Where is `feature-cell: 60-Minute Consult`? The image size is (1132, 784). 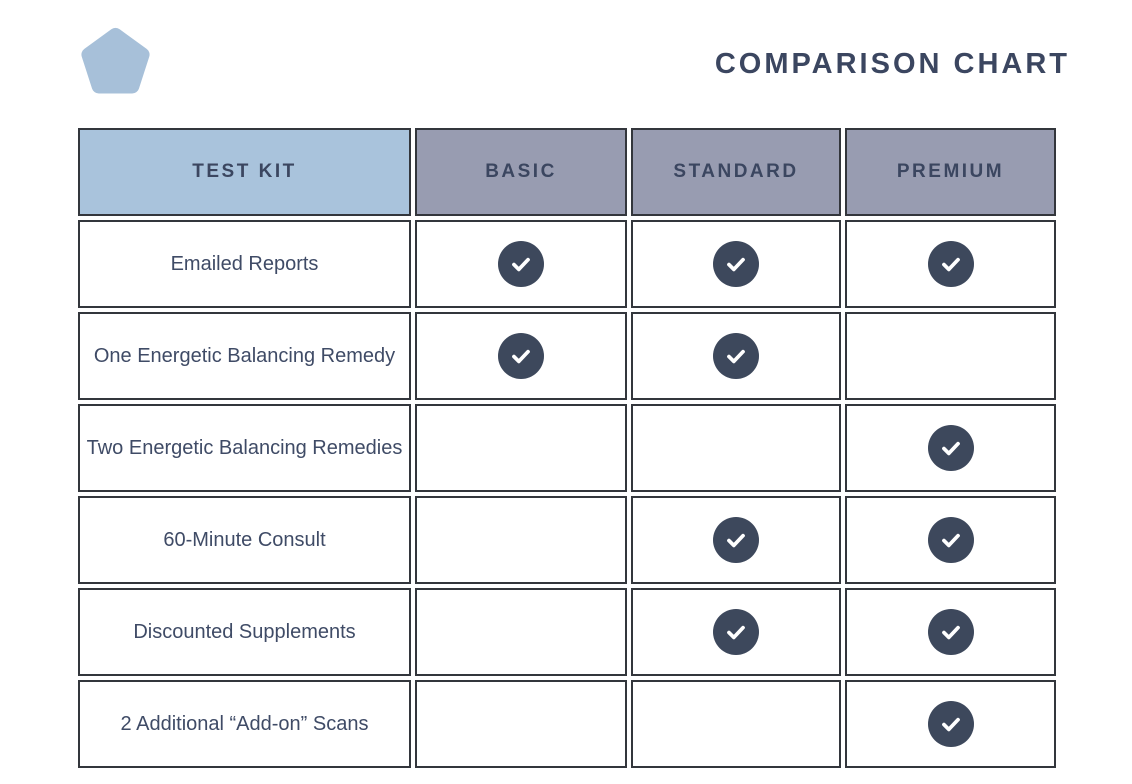
feature-cell: 60-Minute Consult is located at coordinates (244, 540).